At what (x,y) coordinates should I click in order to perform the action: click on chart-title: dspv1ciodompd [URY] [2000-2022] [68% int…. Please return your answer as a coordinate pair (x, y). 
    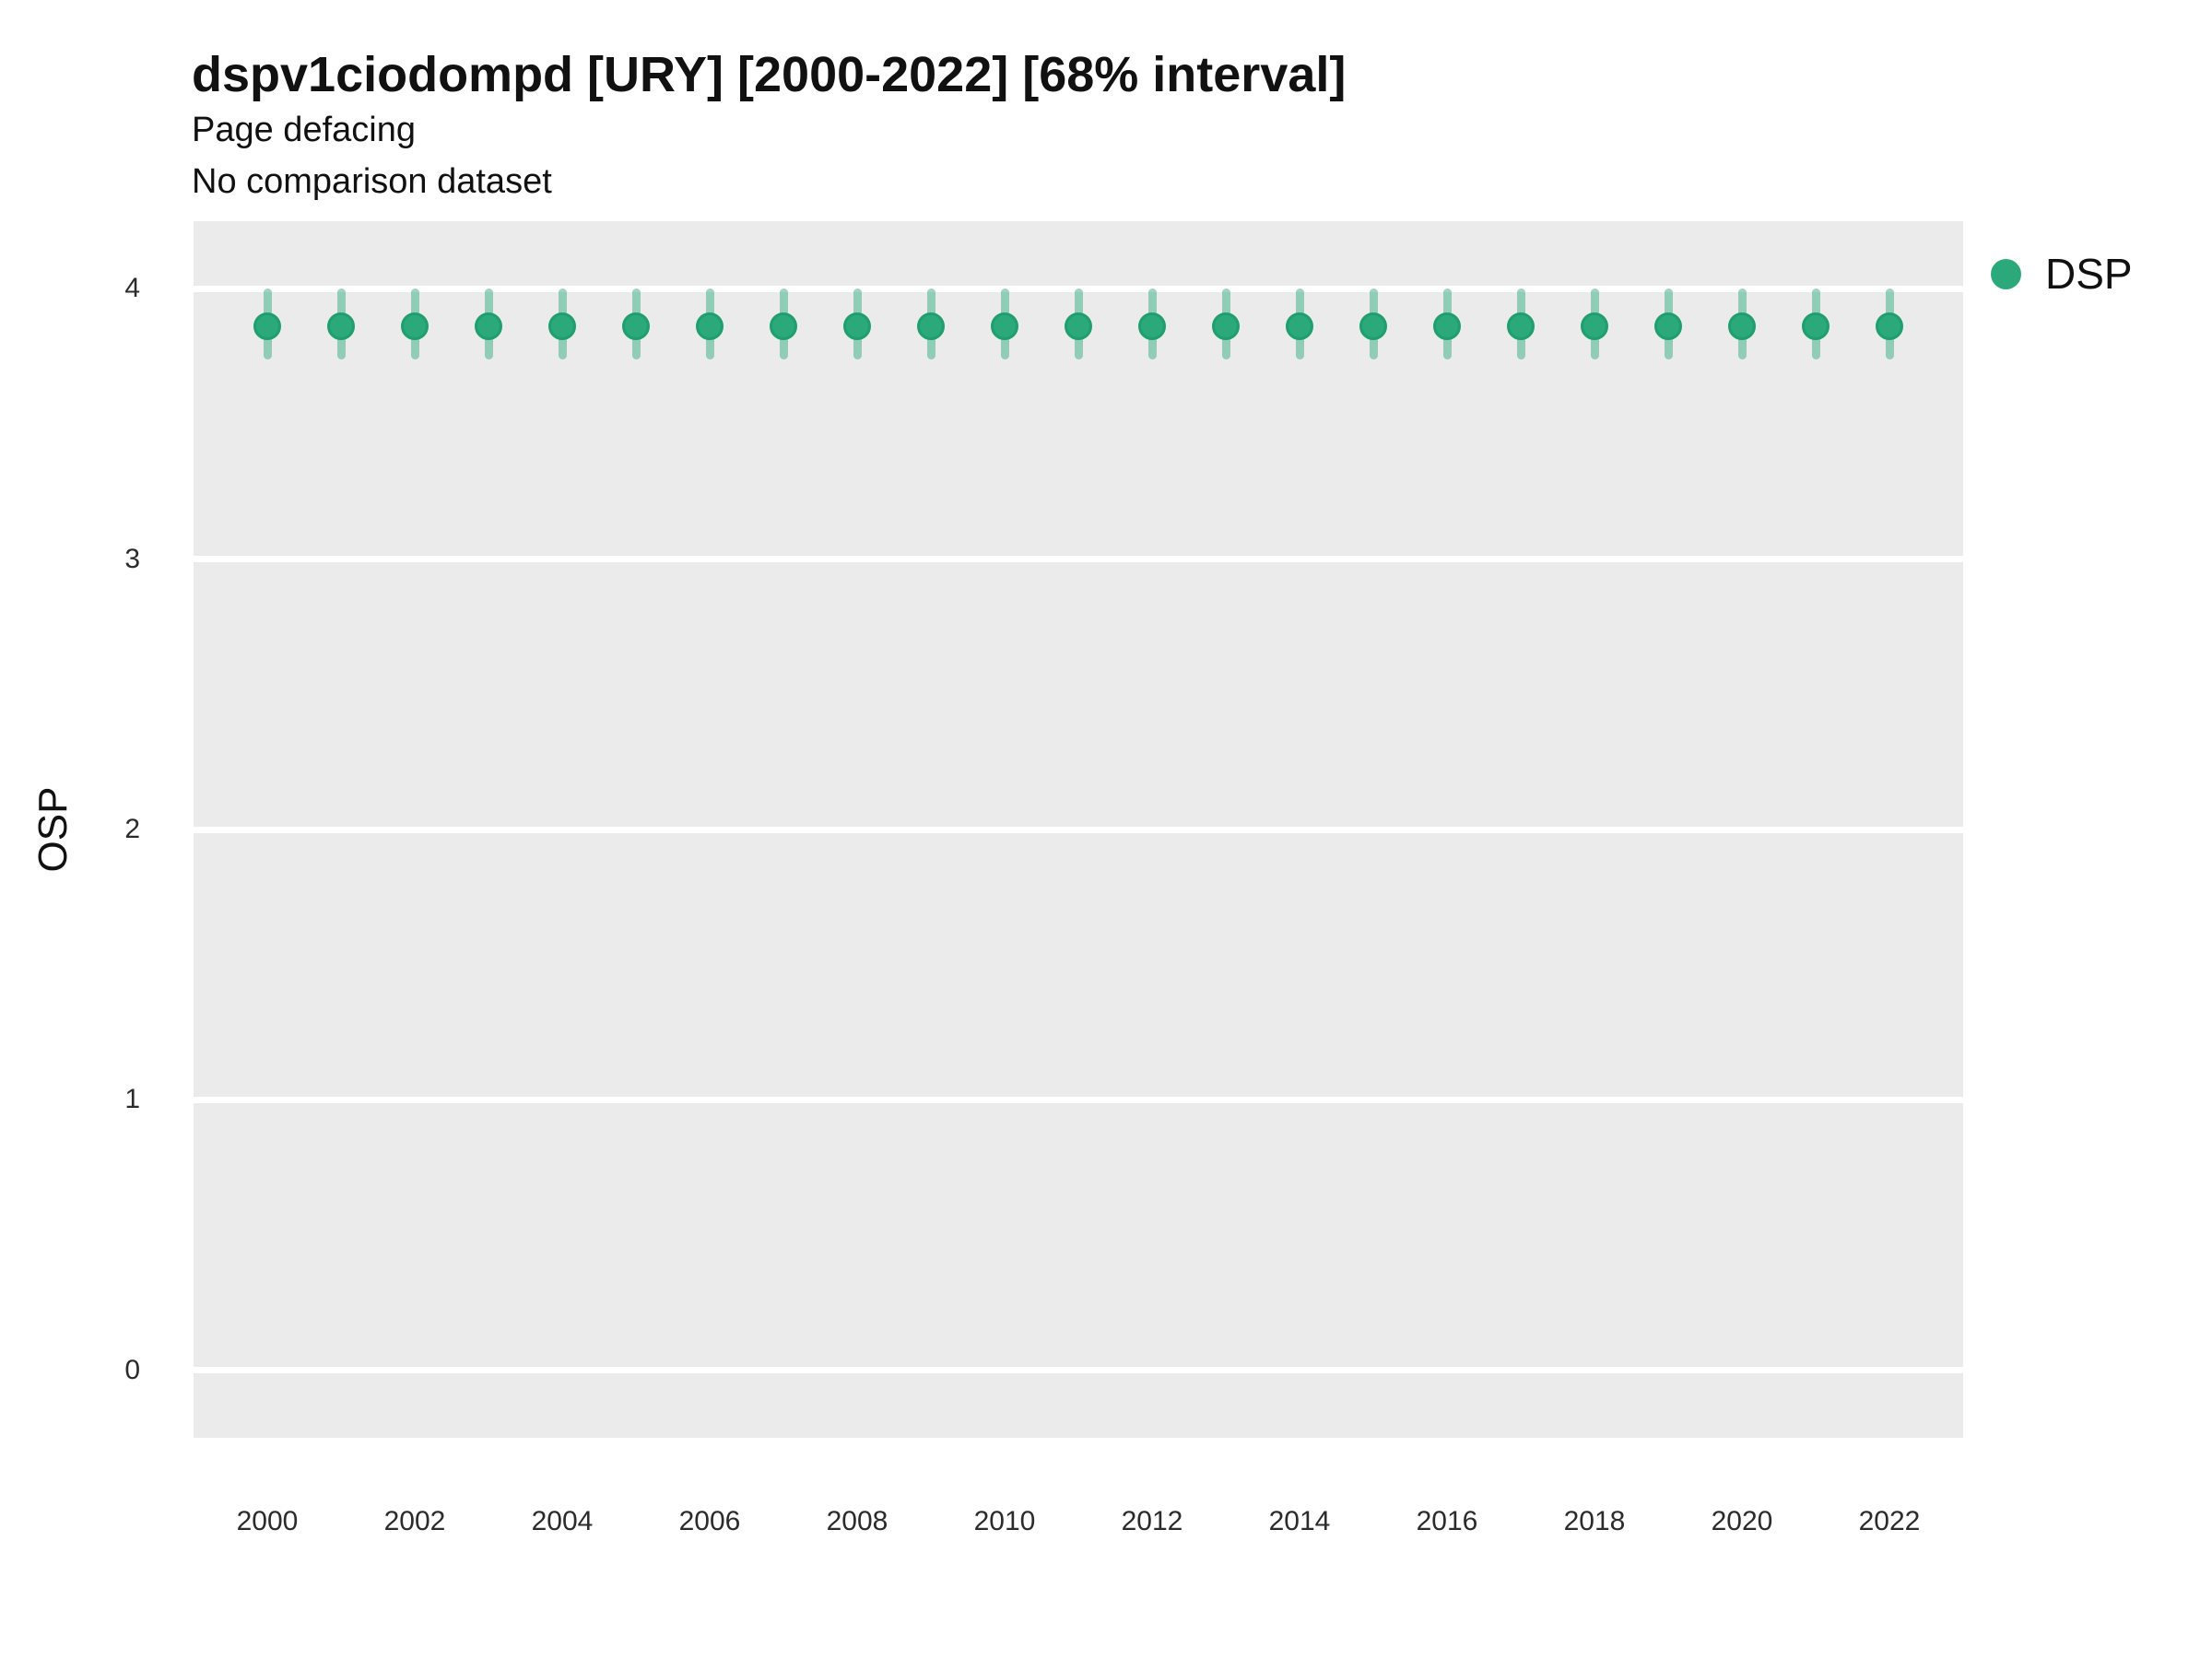
    Looking at the image, I should click on (769, 74).